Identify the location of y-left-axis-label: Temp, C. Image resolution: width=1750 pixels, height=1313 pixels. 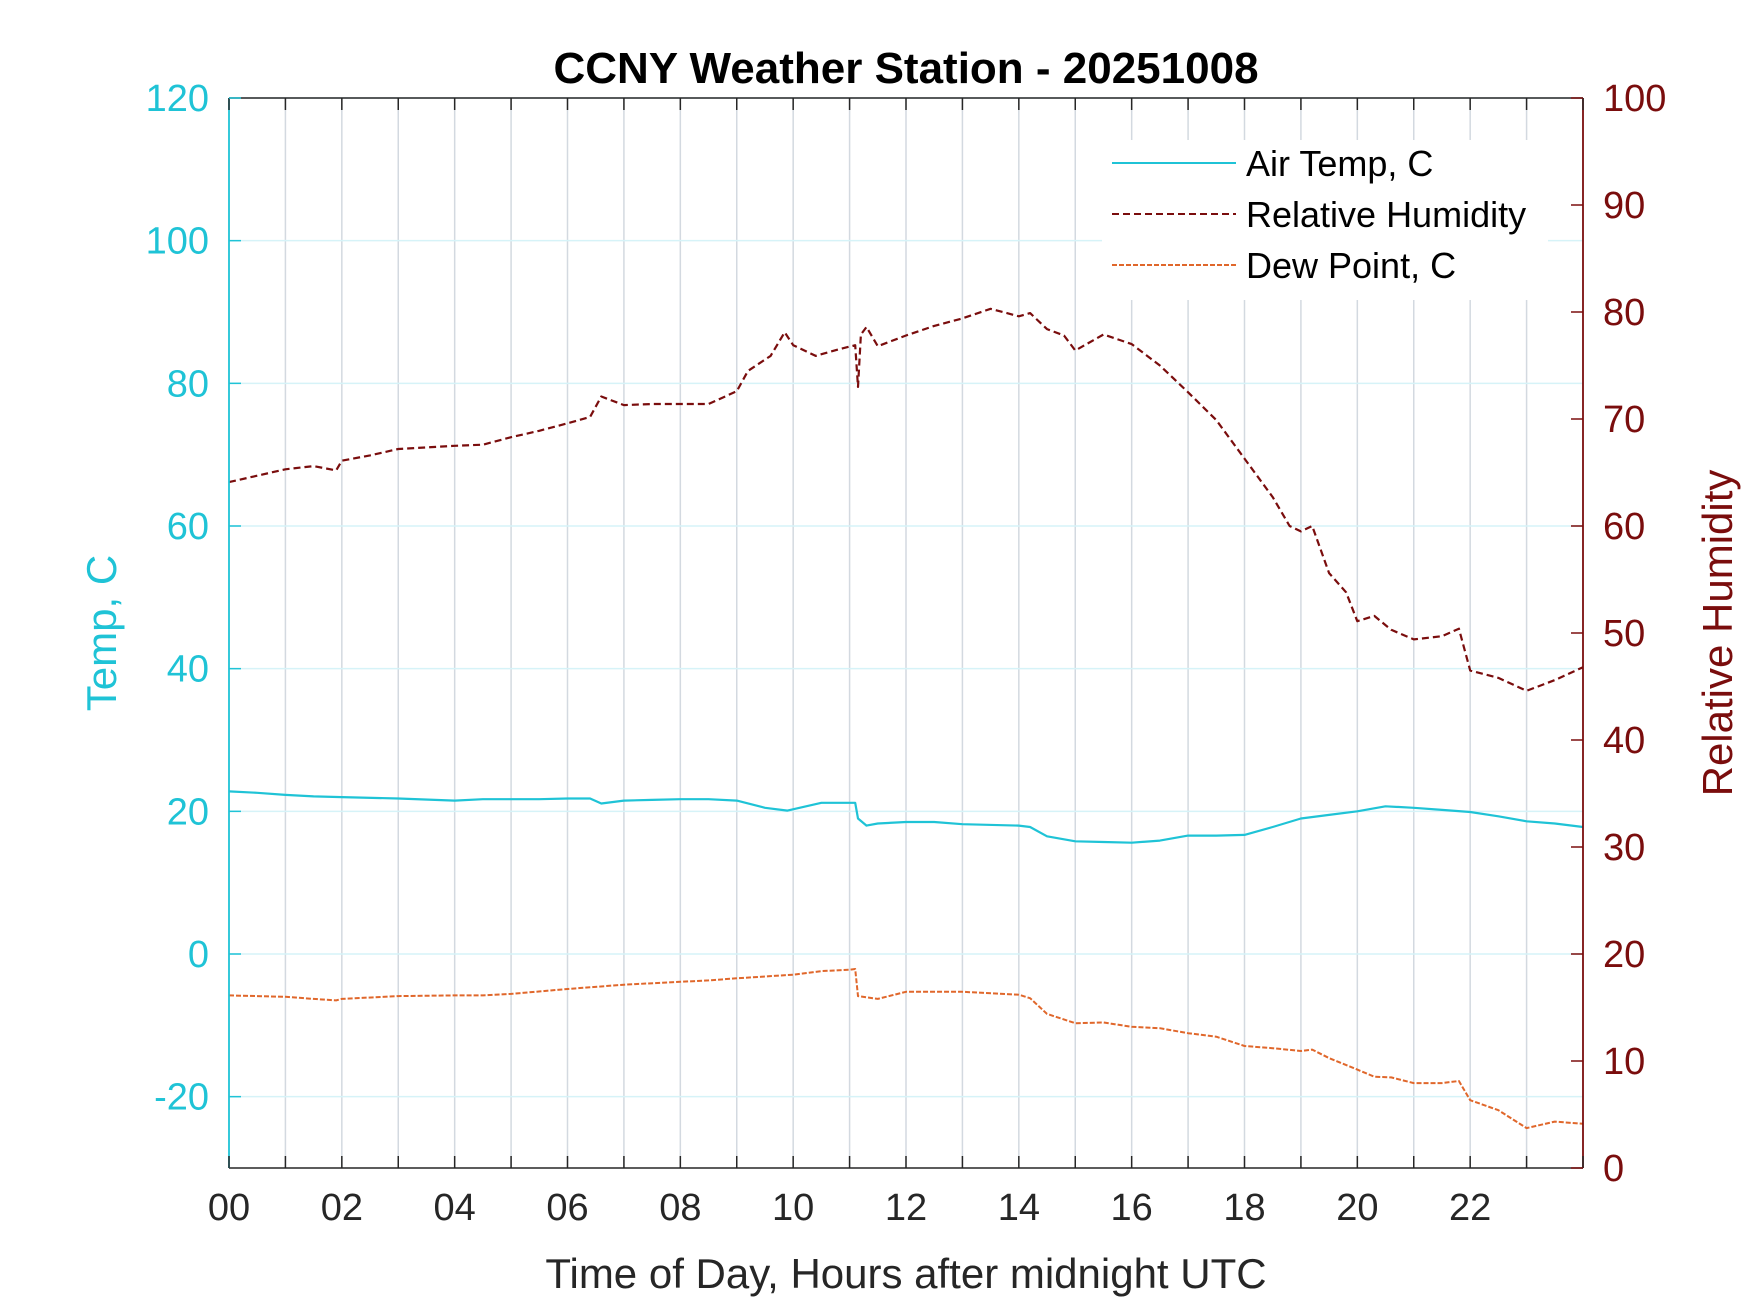
(101, 633).